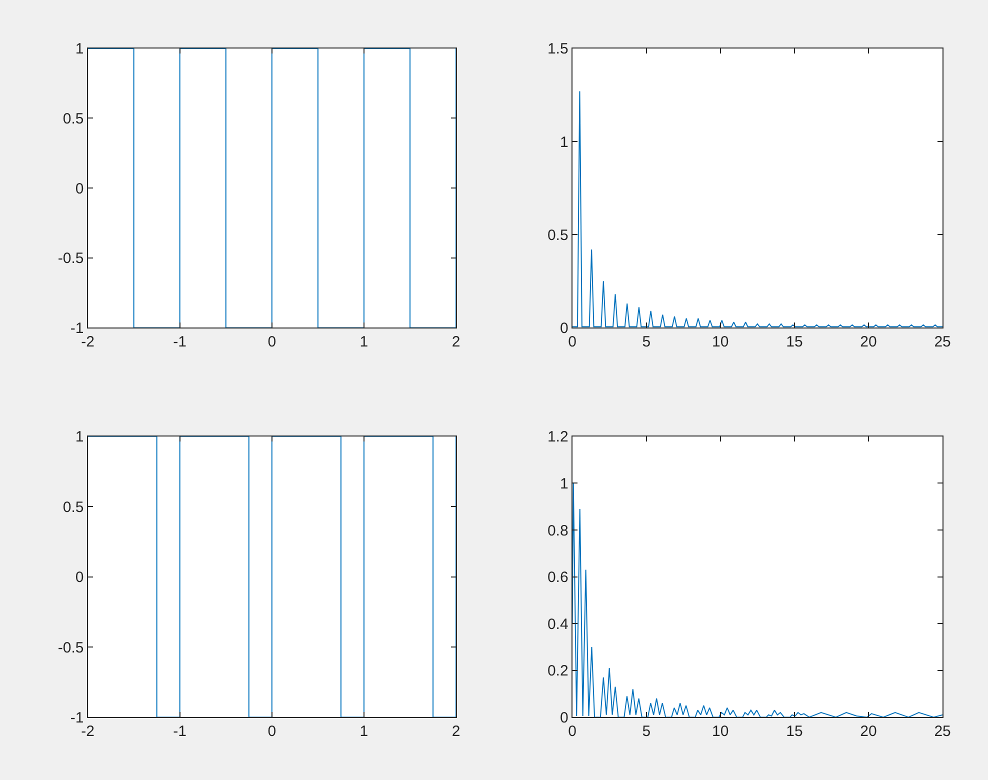 This screenshot has width=988, height=780. I want to click on y-tick-label: 0.6, so click(557, 577).